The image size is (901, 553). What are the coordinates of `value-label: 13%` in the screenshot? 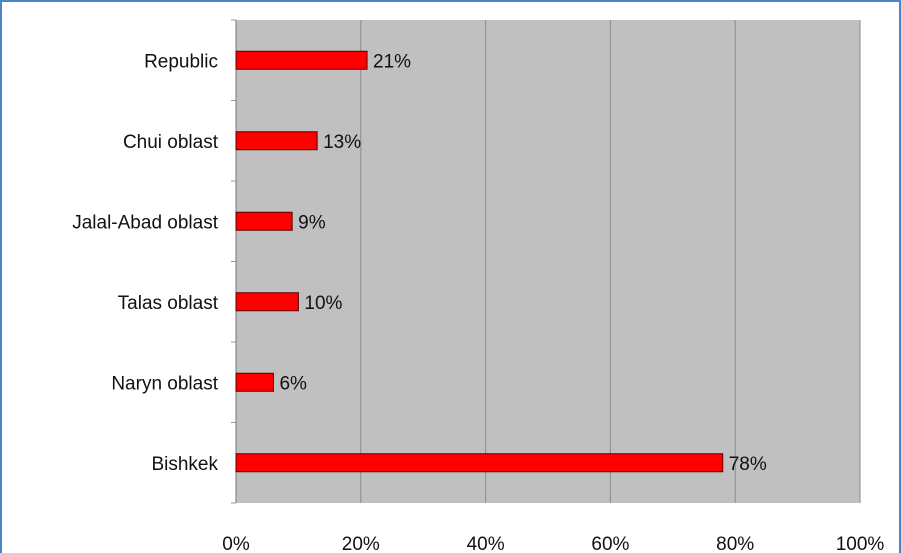 It's located at (342, 142).